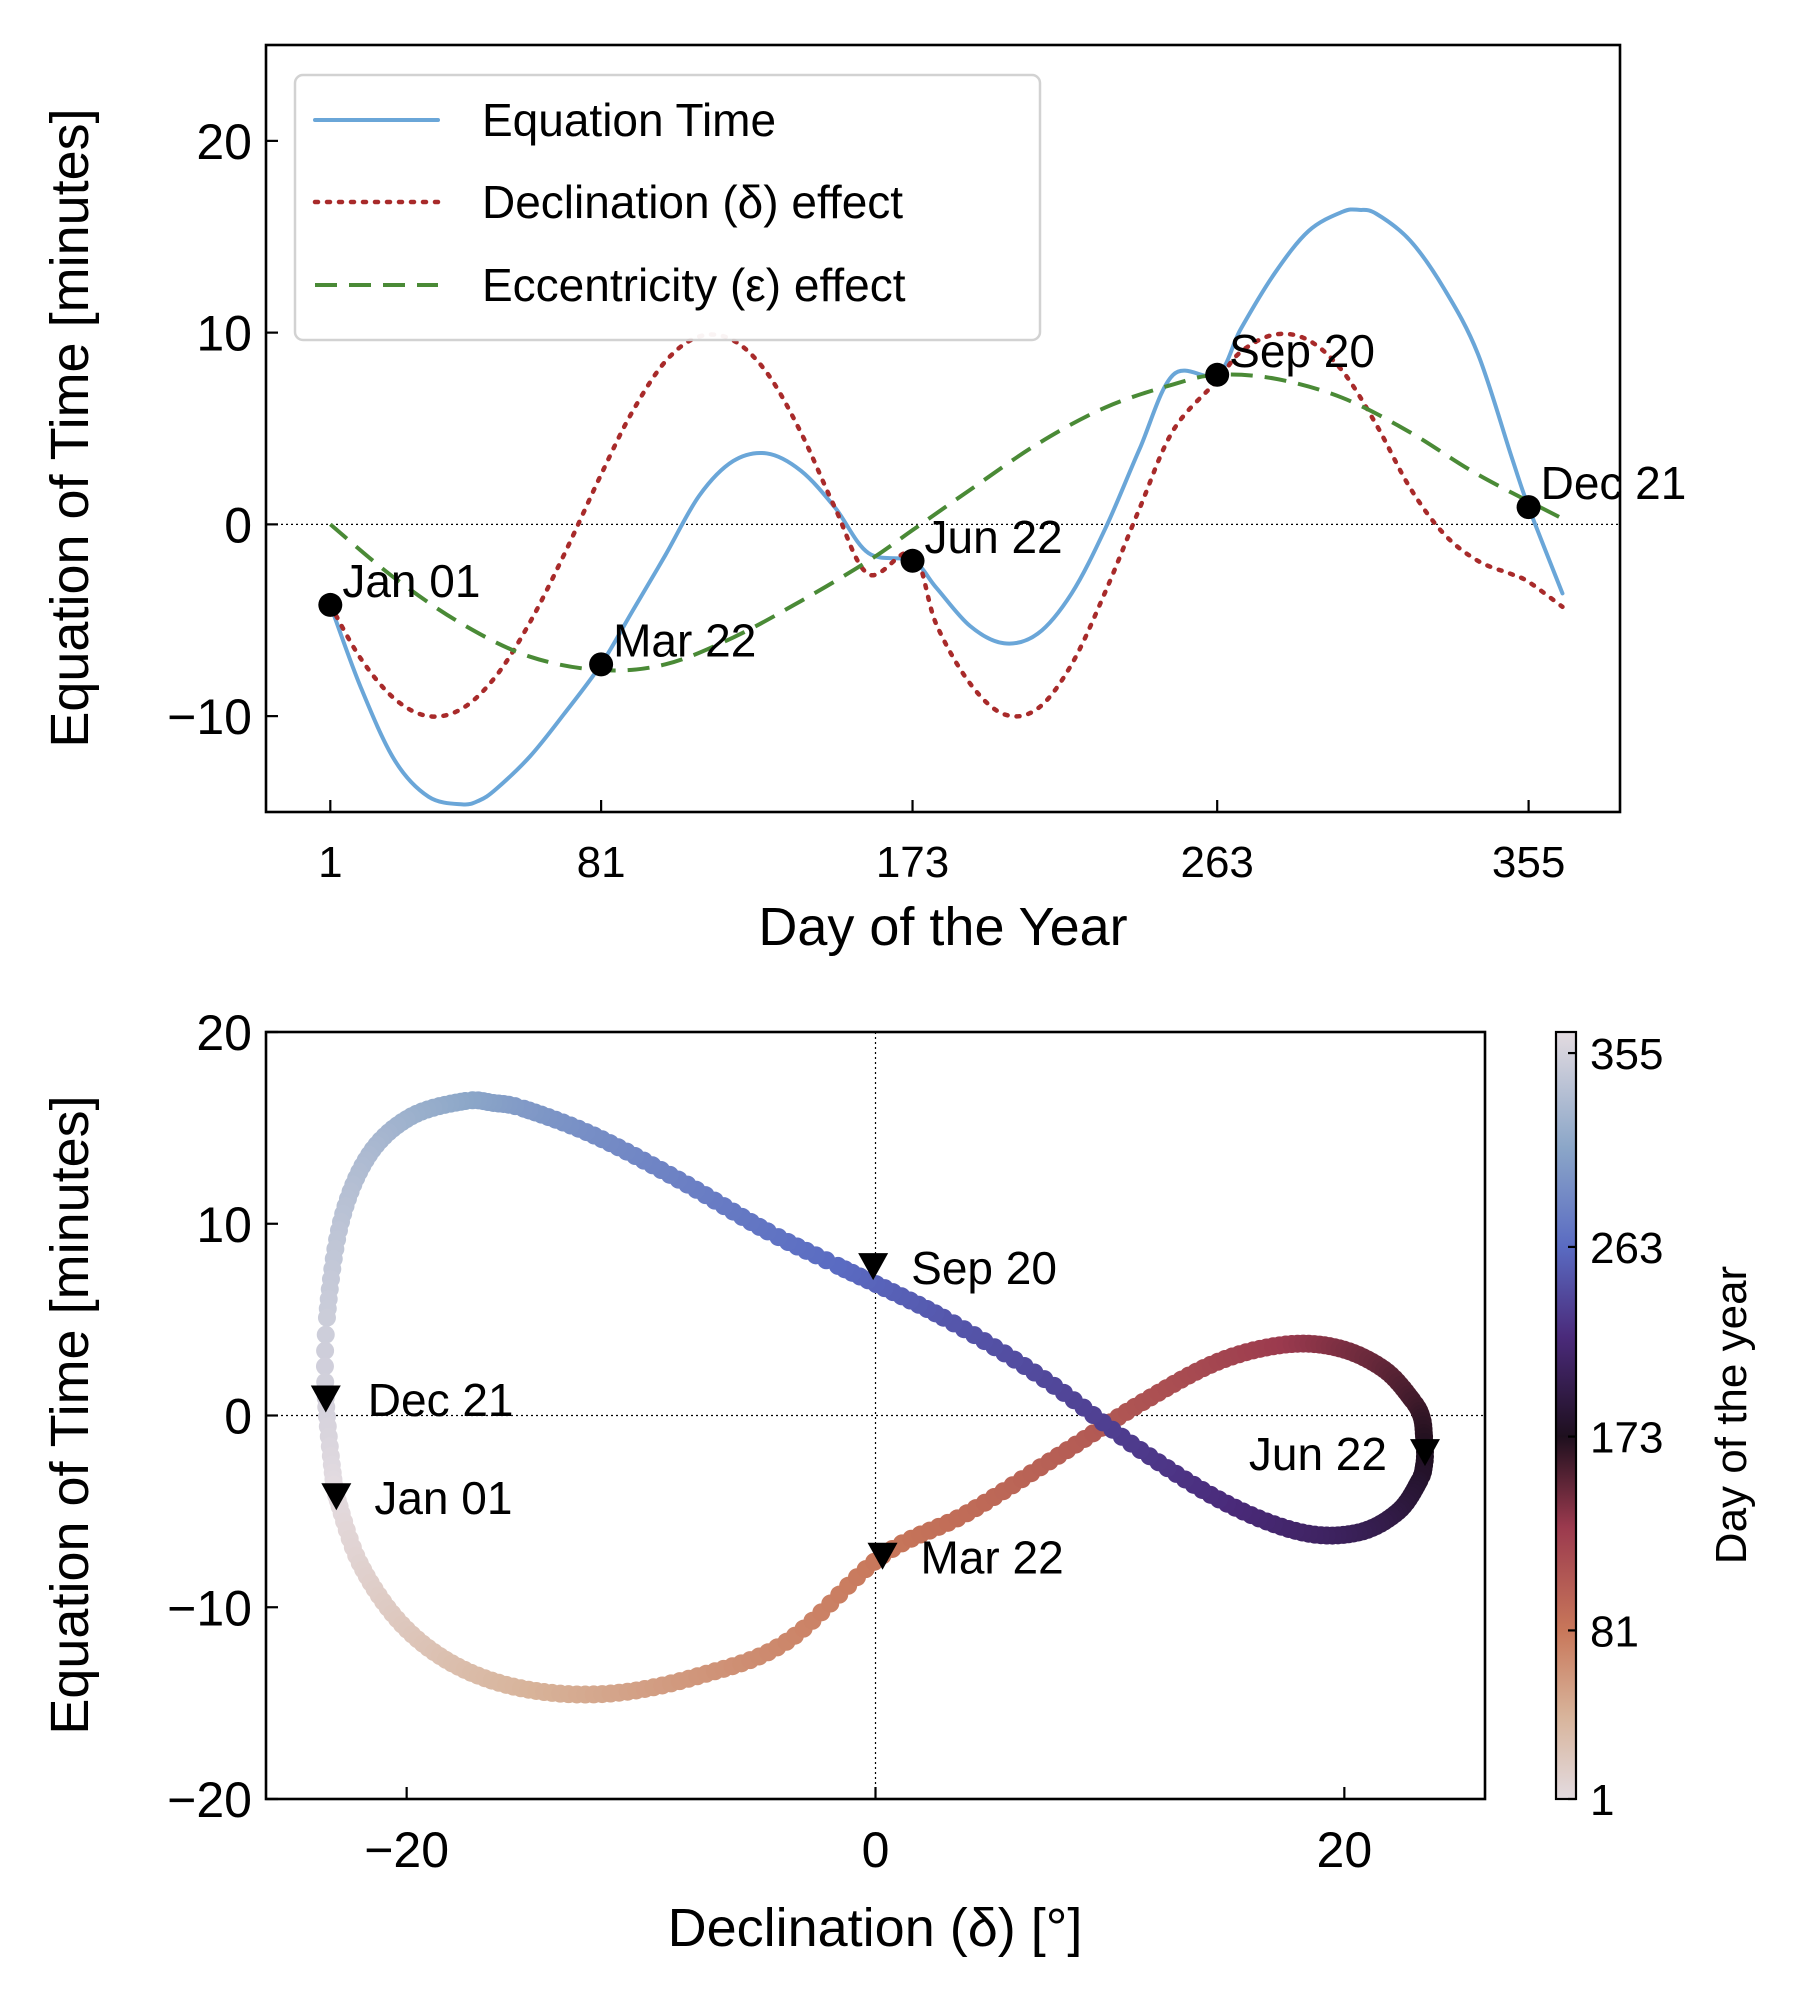 The width and height of the screenshot is (1800, 2010). Describe the element at coordinates (629, 120) in the screenshot. I see `legend-label-equation-time: Equation Time` at that location.